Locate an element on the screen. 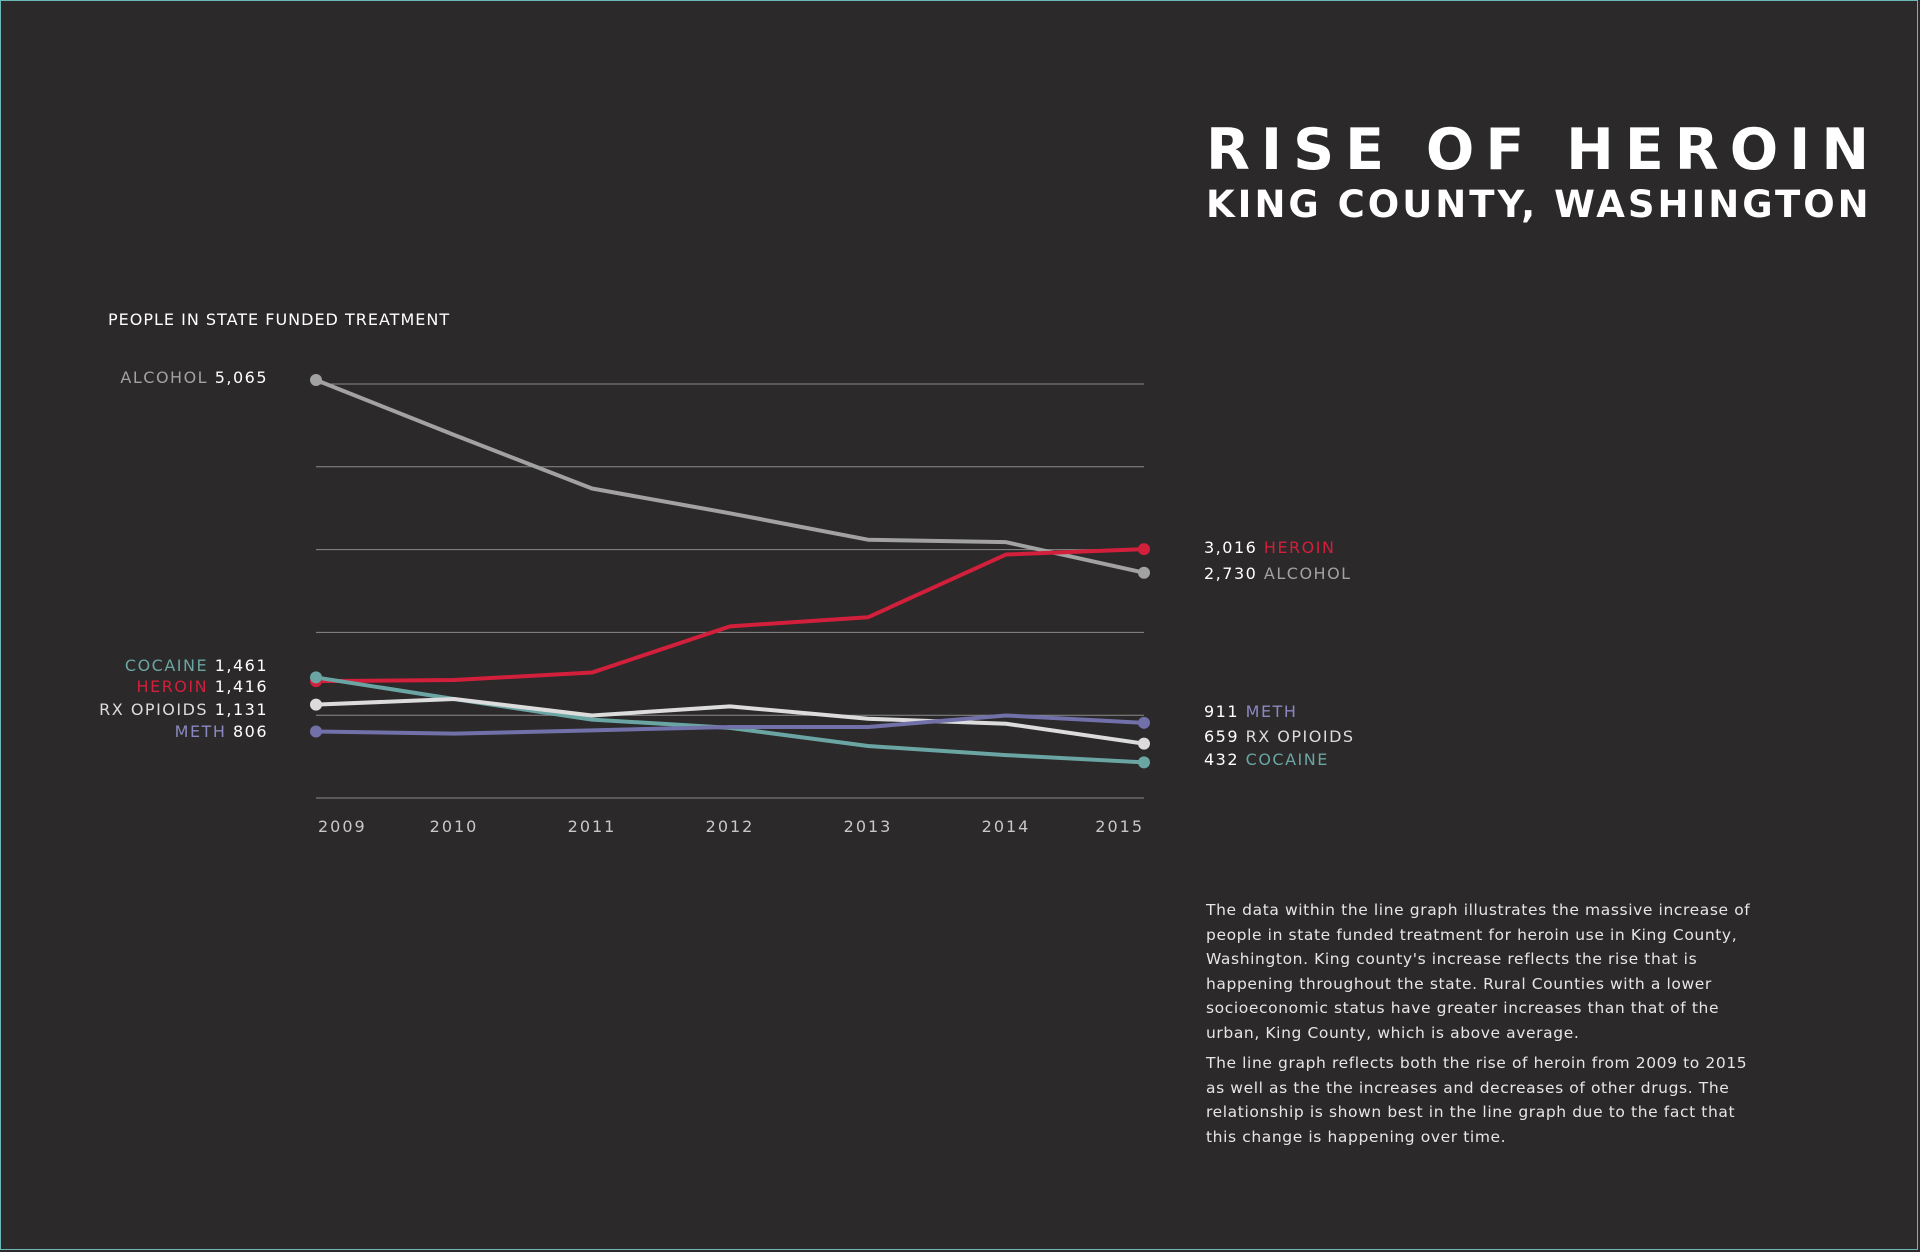 The width and height of the screenshot is (1920, 1252). data-point-cocaine-2015 is located at coordinates (1144, 762).